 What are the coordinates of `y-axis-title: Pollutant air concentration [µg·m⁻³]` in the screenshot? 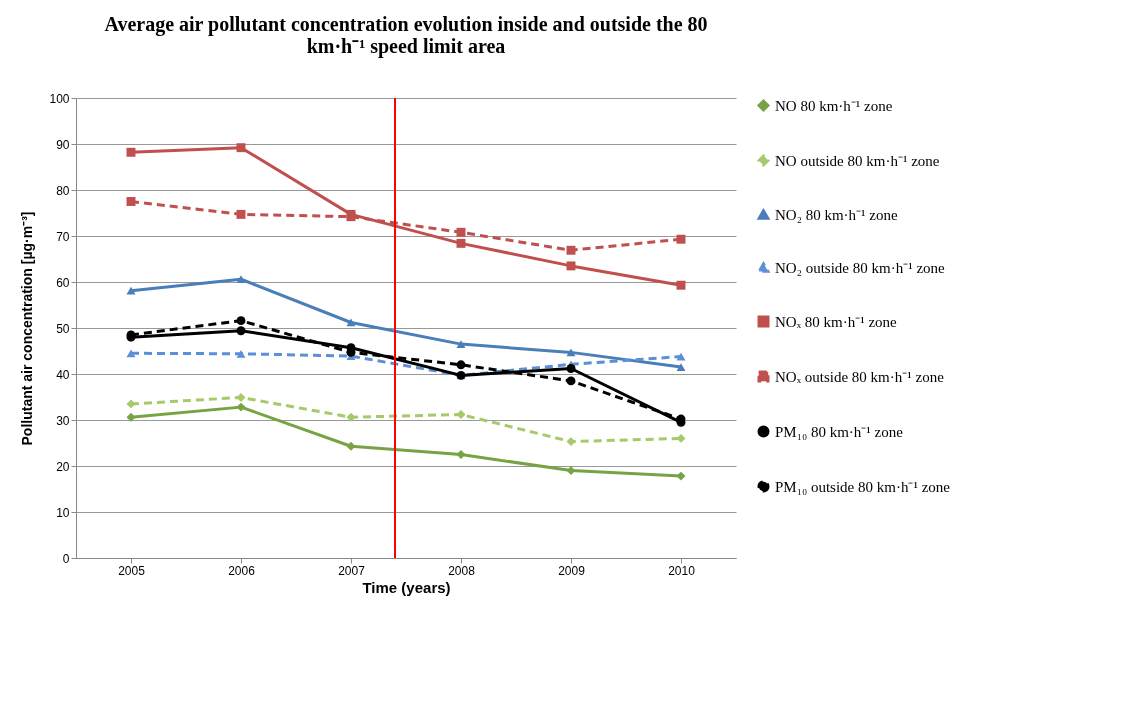 It's located at (27, 328).